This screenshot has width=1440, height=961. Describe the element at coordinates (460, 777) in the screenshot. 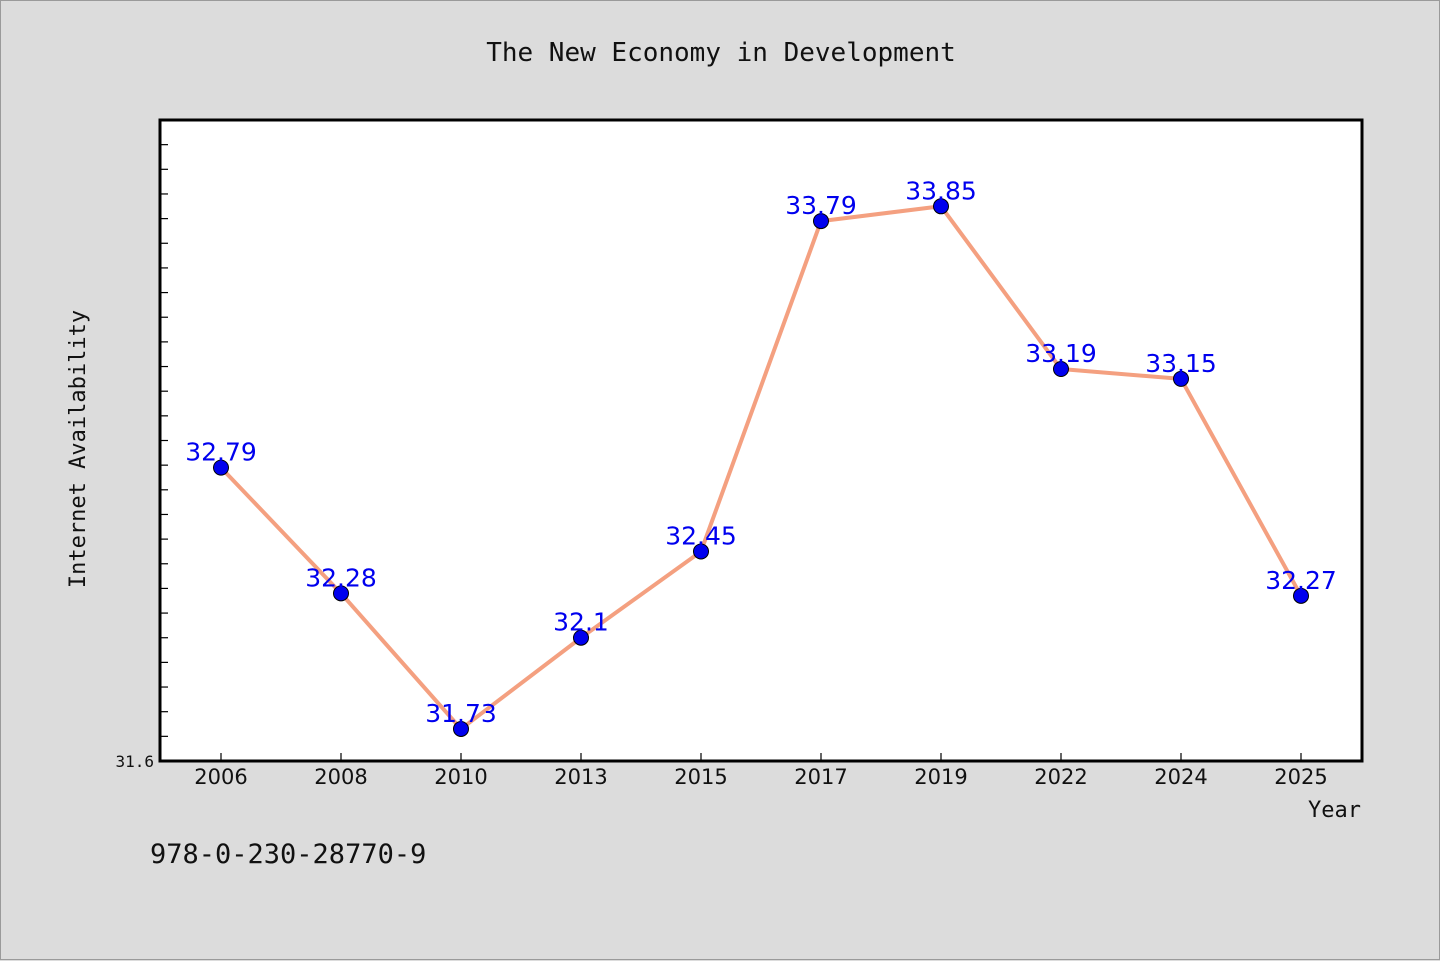

I see `x-tick-label: 2010` at that location.